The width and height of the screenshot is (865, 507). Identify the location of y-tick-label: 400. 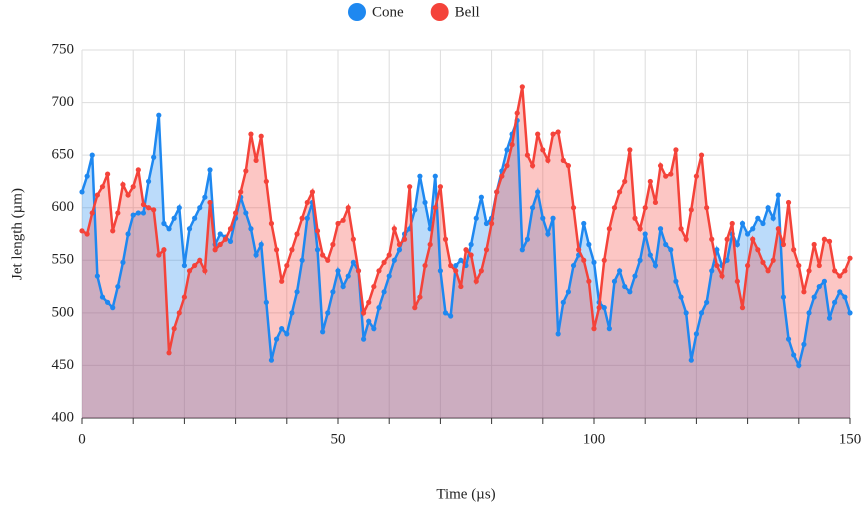
(63, 417).